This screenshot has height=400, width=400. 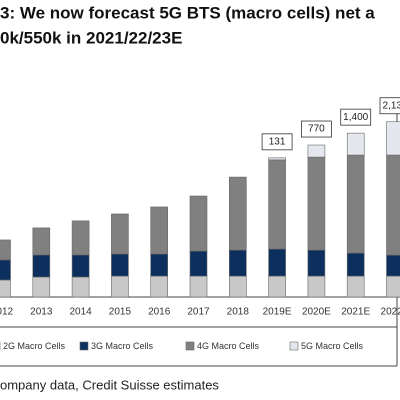 I want to click on x-tick-label: 2021E, so click(x=355, y=312).